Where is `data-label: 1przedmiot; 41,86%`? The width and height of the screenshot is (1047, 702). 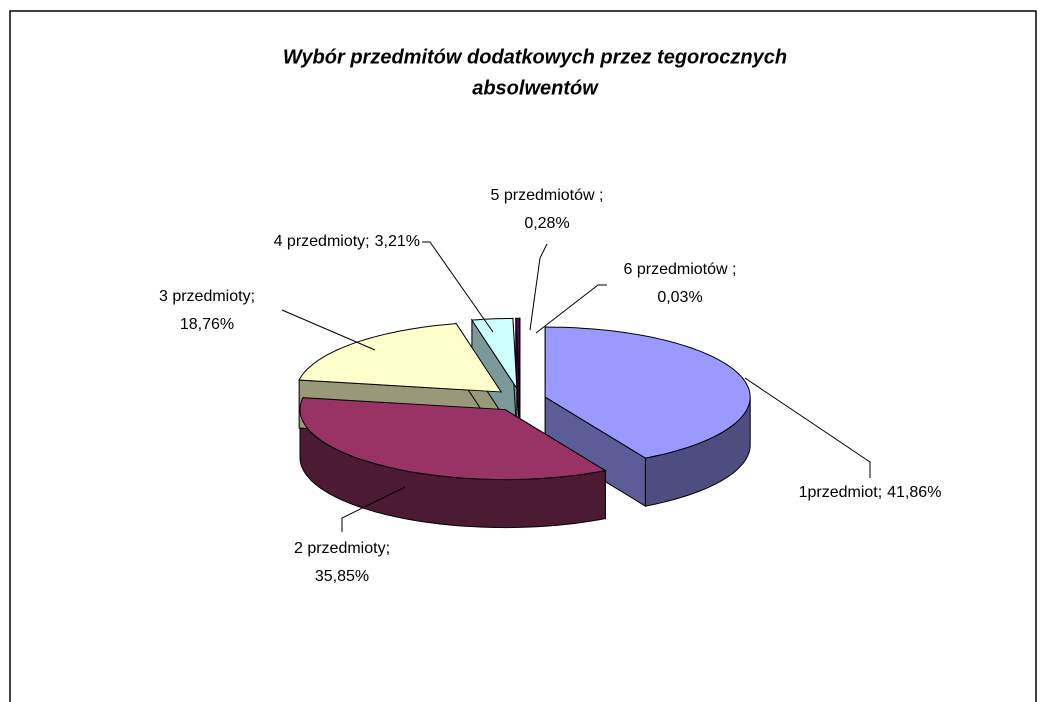
data-label: 1przedmiot; 41,86% is located at coordinates (870, 492).